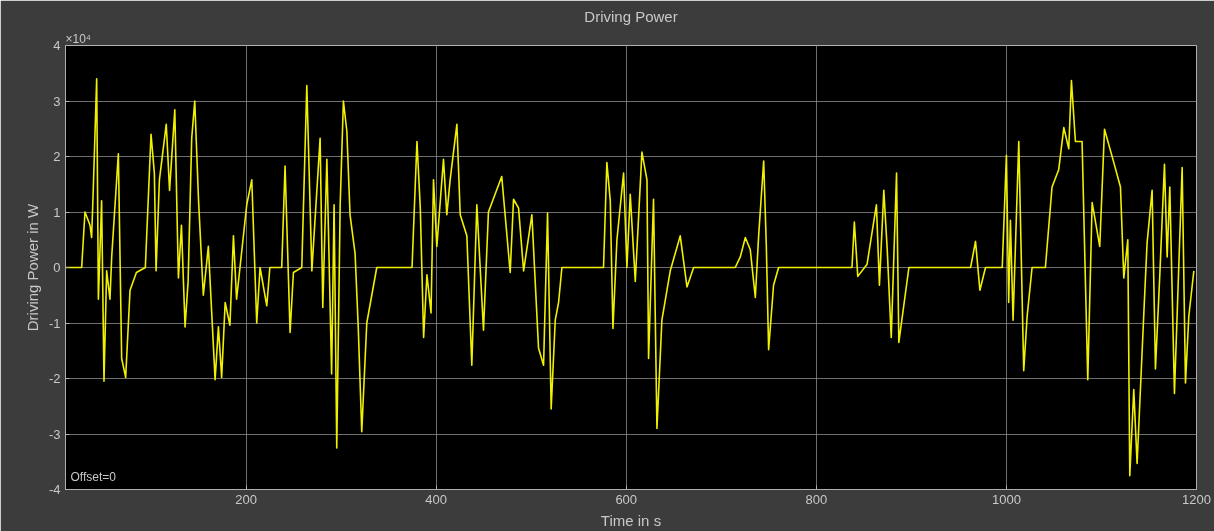  What do you see at coordinates (57, 101) in the screenshot?
I see `y-tick-label: 3` at bounding box center [57, 101].